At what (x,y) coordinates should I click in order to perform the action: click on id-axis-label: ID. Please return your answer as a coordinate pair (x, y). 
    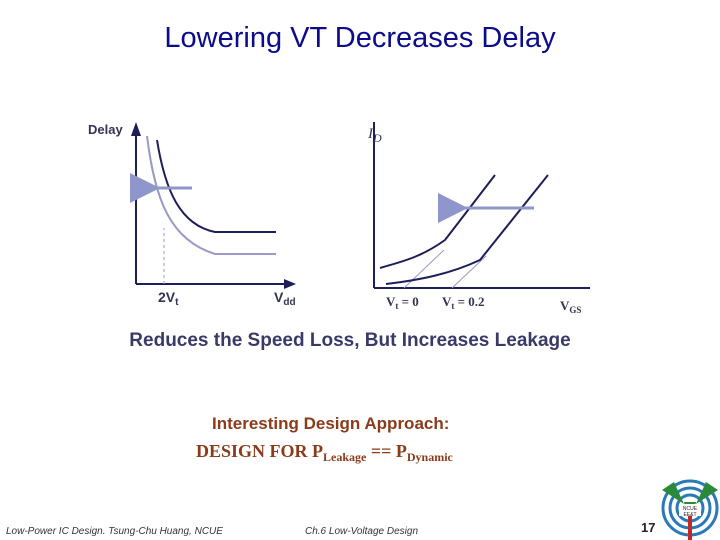
    Looking at the image, I should click on (374, 135).